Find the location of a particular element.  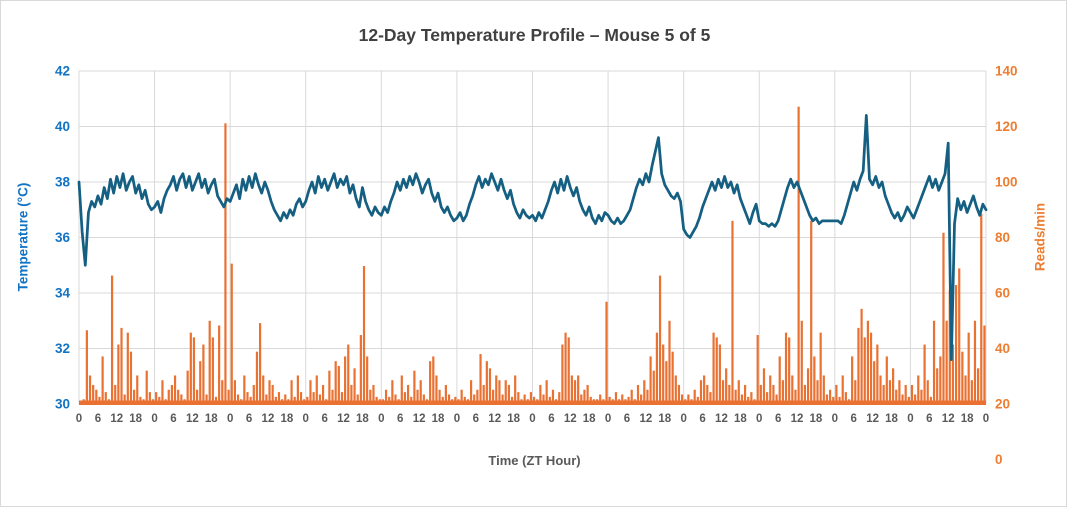

right-tick-labels: 140 120 100 80 60 40 20 0 is located at coordinates (1006, 266).